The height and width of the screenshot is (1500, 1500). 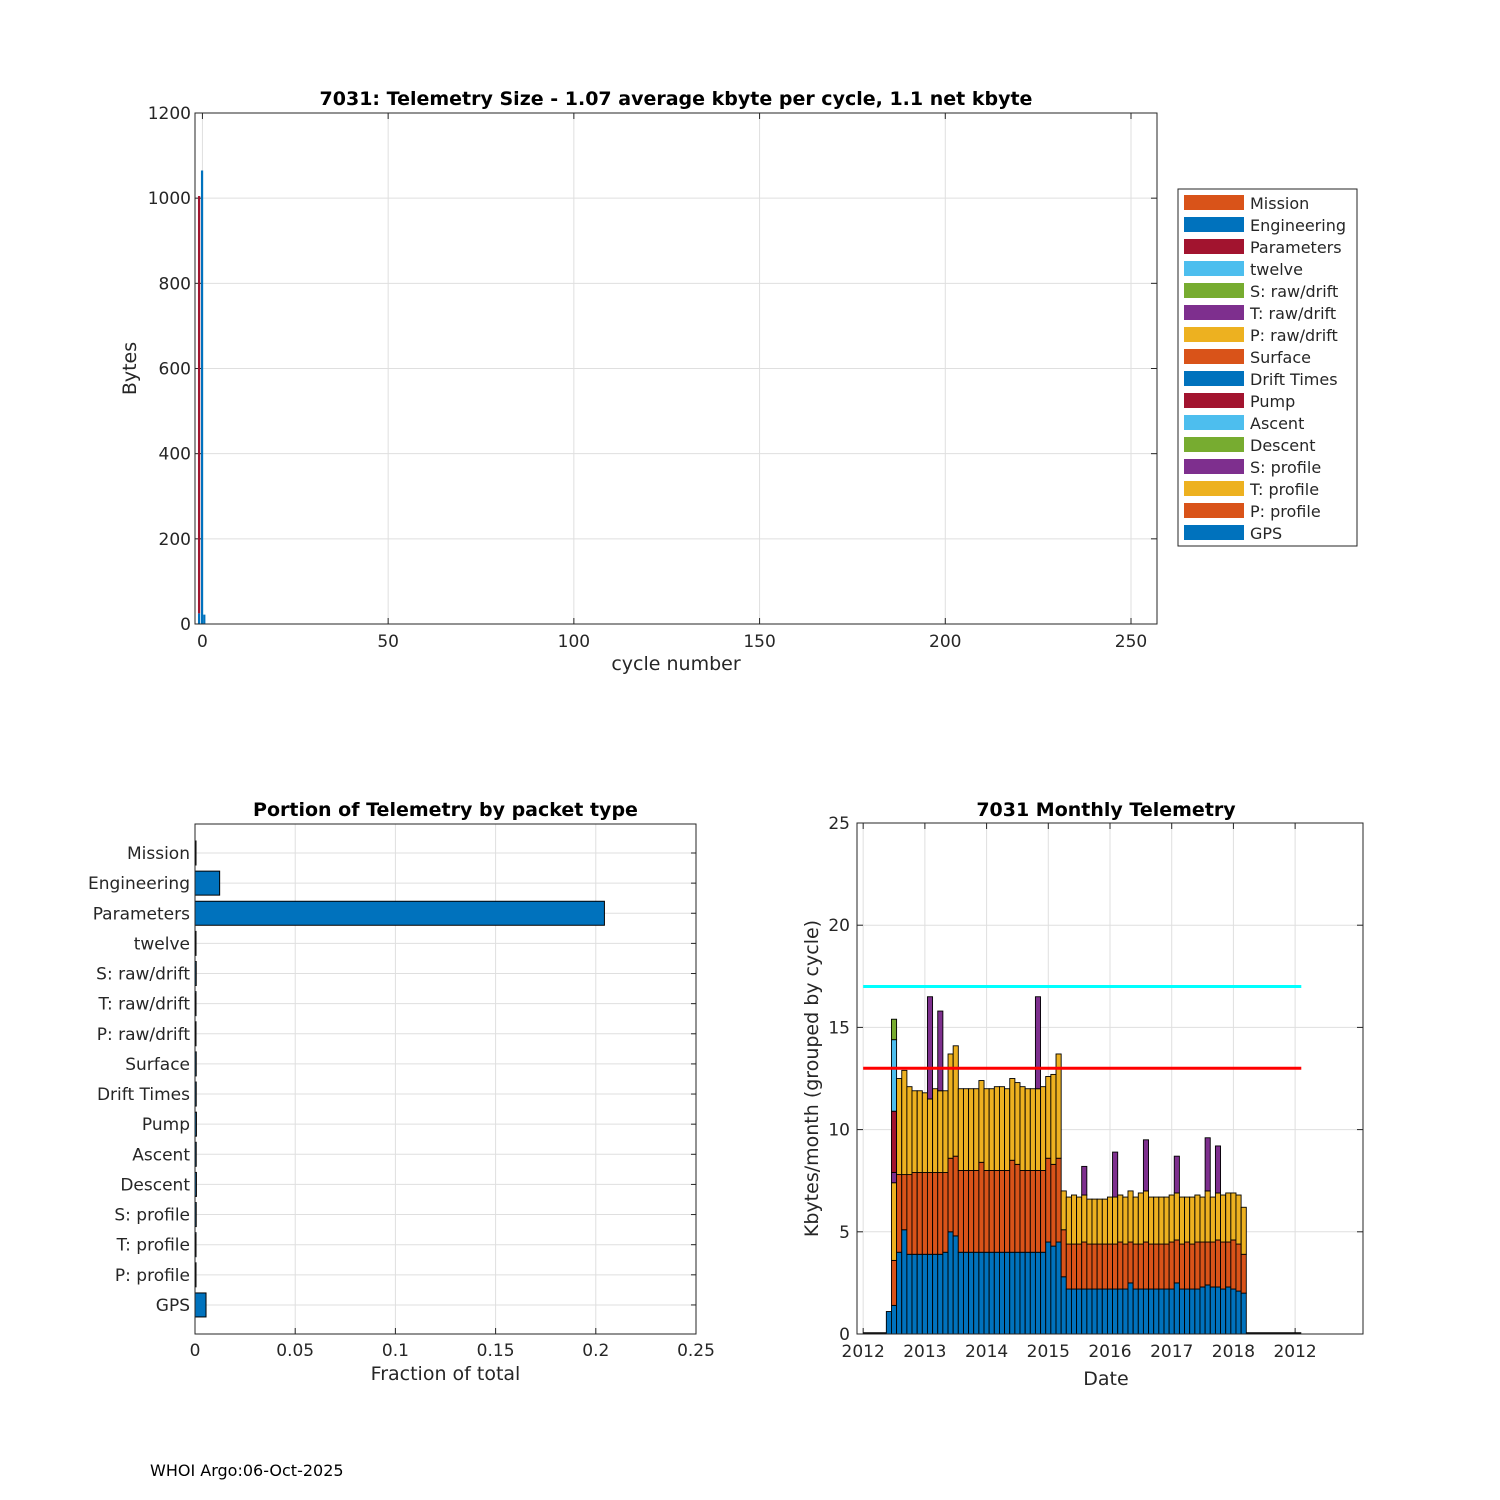 What do you see at coordinates (1171, 1352) in the screenshot?
I see `x-tick-label: 2017` at bounding box center [1171, 1352].